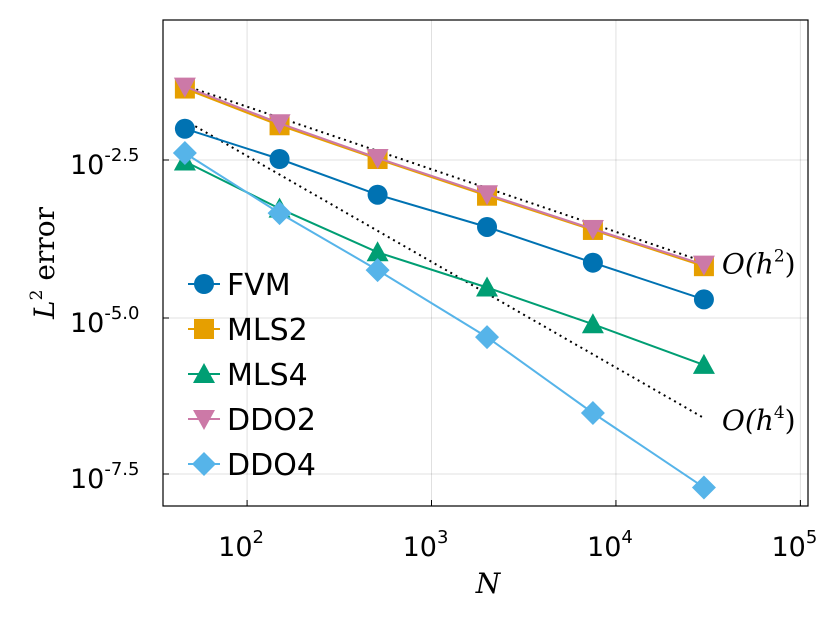 Image resolution: width=830 pixels, height=623 pixels. What do you see at coordinates (759, 342) in the screenshot?
I see `reference-annotations: O(h2) O(h4)` at bounding box center [759, 342].